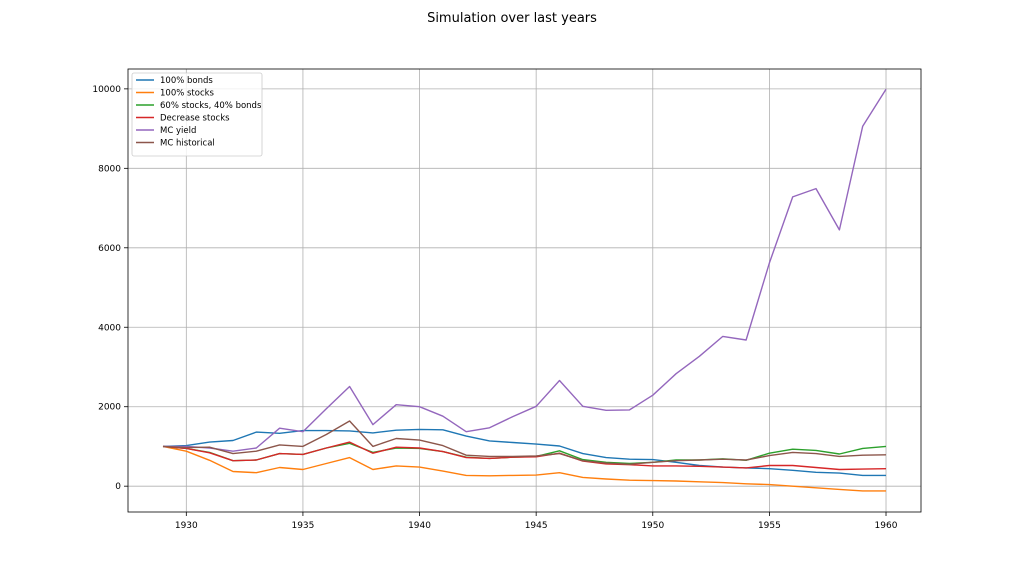  Describe the element at coordinates (195, 119) in the screenshot. I see `legend-label-decrease-stocks: Decrease stocks` at that location.